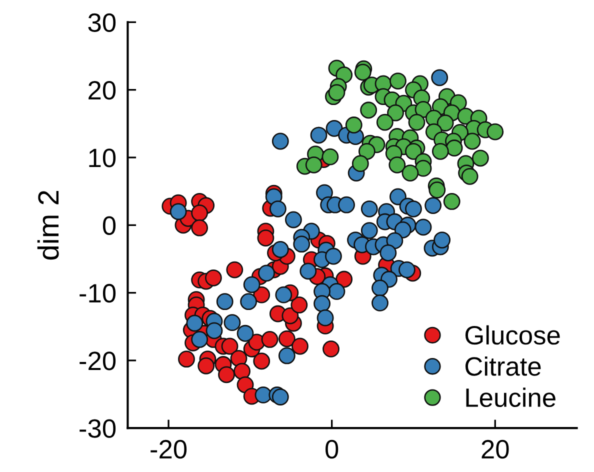 The height and width of the screenshot is (472, 594). What do you see at coordinates (168, 449) in the screenshot?
I see `x-tick-label: -20` at bounding box center [168, 449].